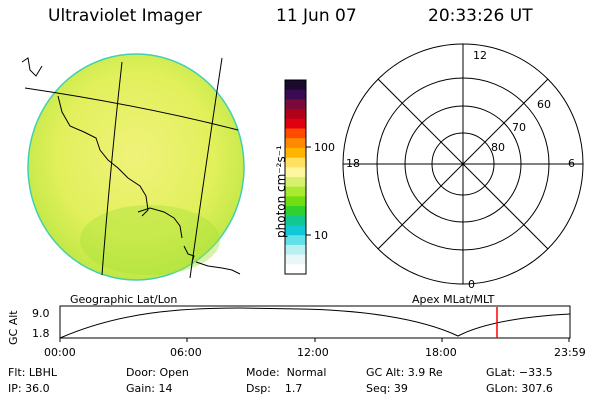  I want to click on timeline-ylabel: GC Alt, so click(13, 327).